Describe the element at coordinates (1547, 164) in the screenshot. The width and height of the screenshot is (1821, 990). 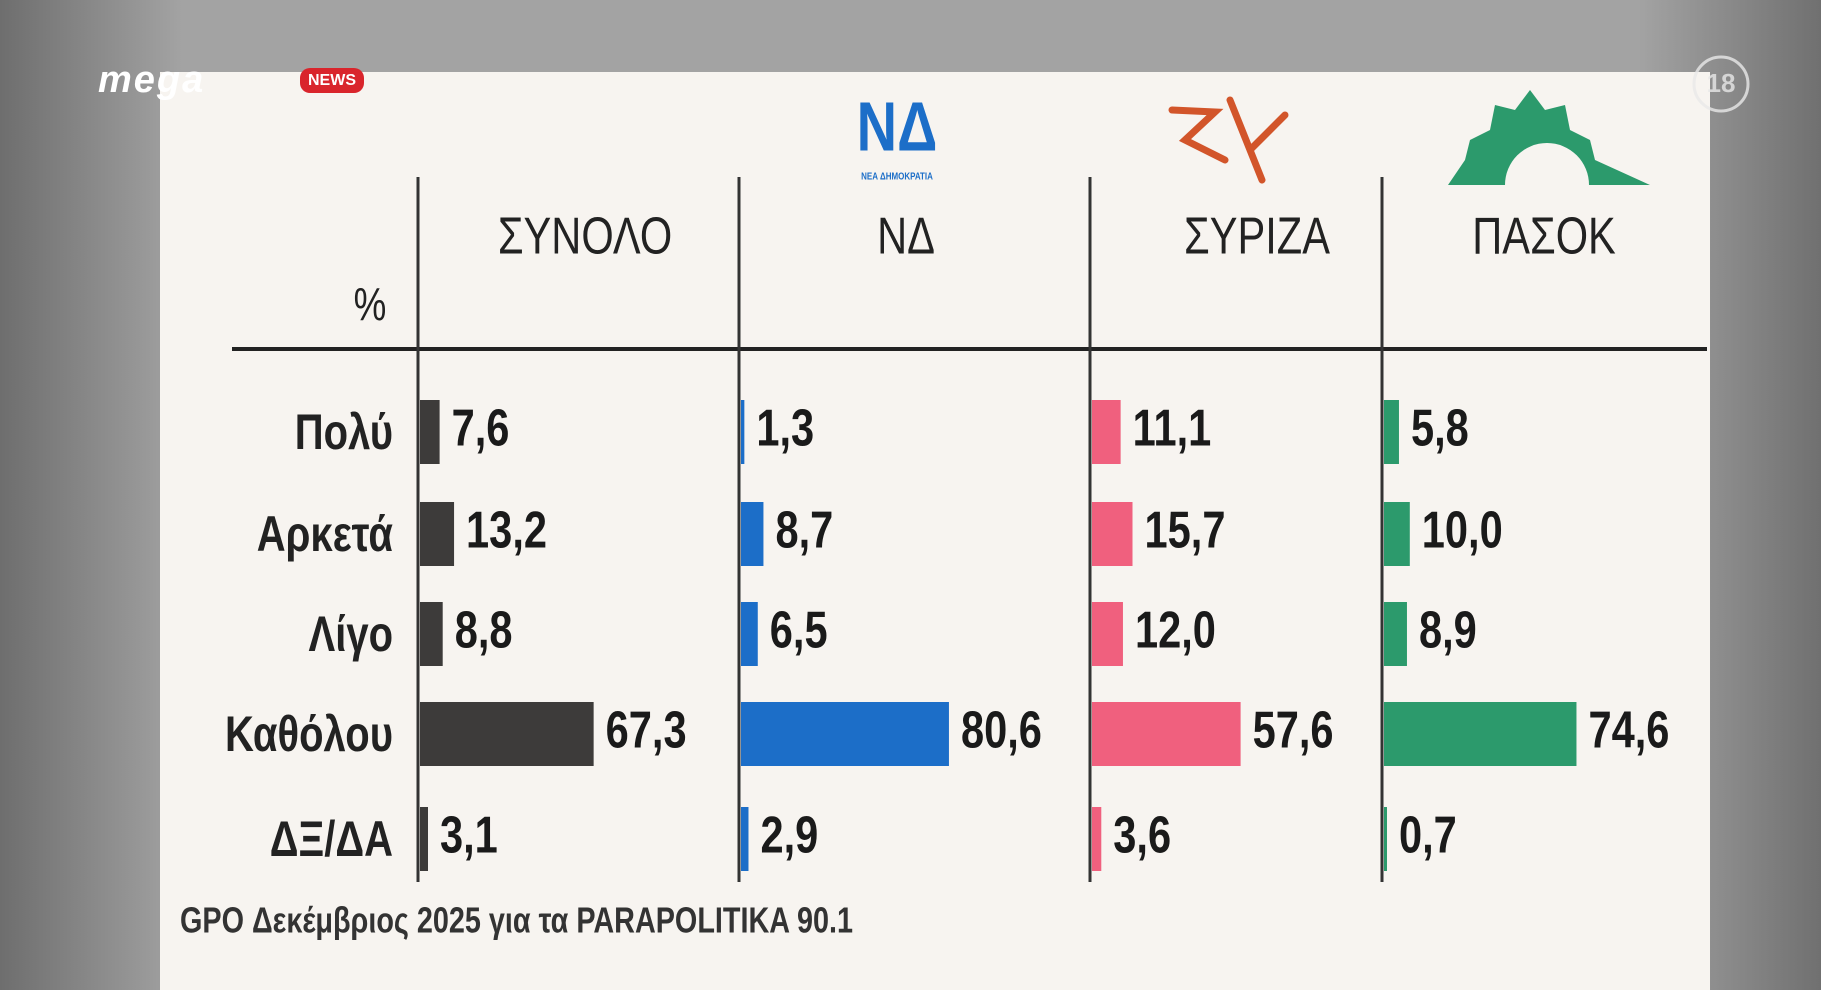
I see `pasok-logo-arc` at that location.